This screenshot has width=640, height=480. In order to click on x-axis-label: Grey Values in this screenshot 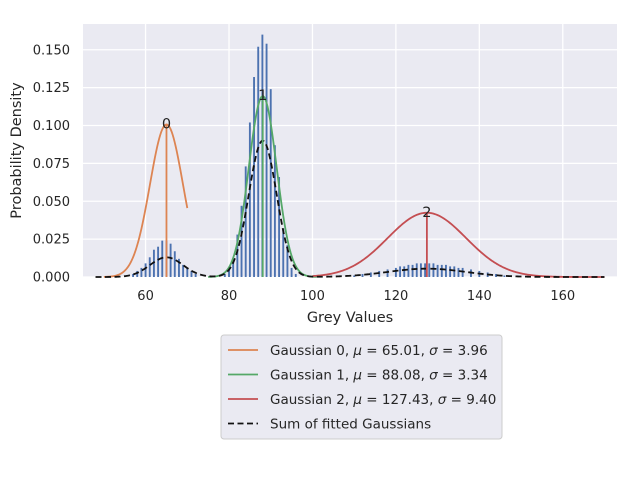, I will do `click(350, 318)`.